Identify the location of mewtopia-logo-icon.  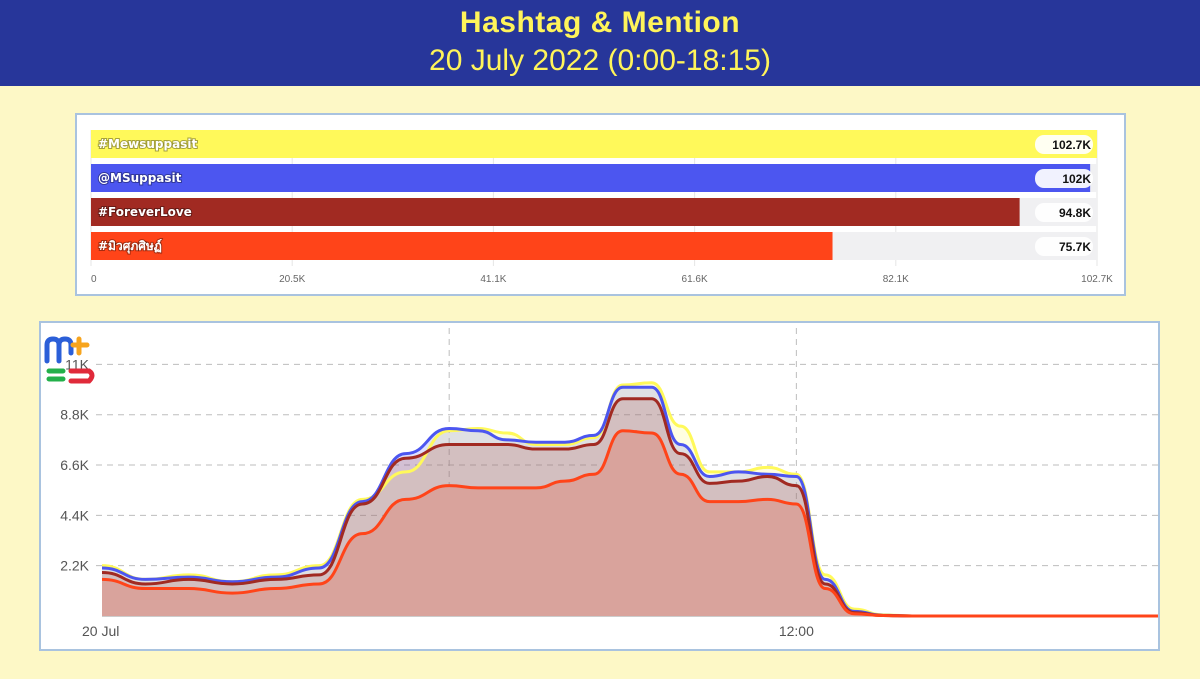
(69, 360).